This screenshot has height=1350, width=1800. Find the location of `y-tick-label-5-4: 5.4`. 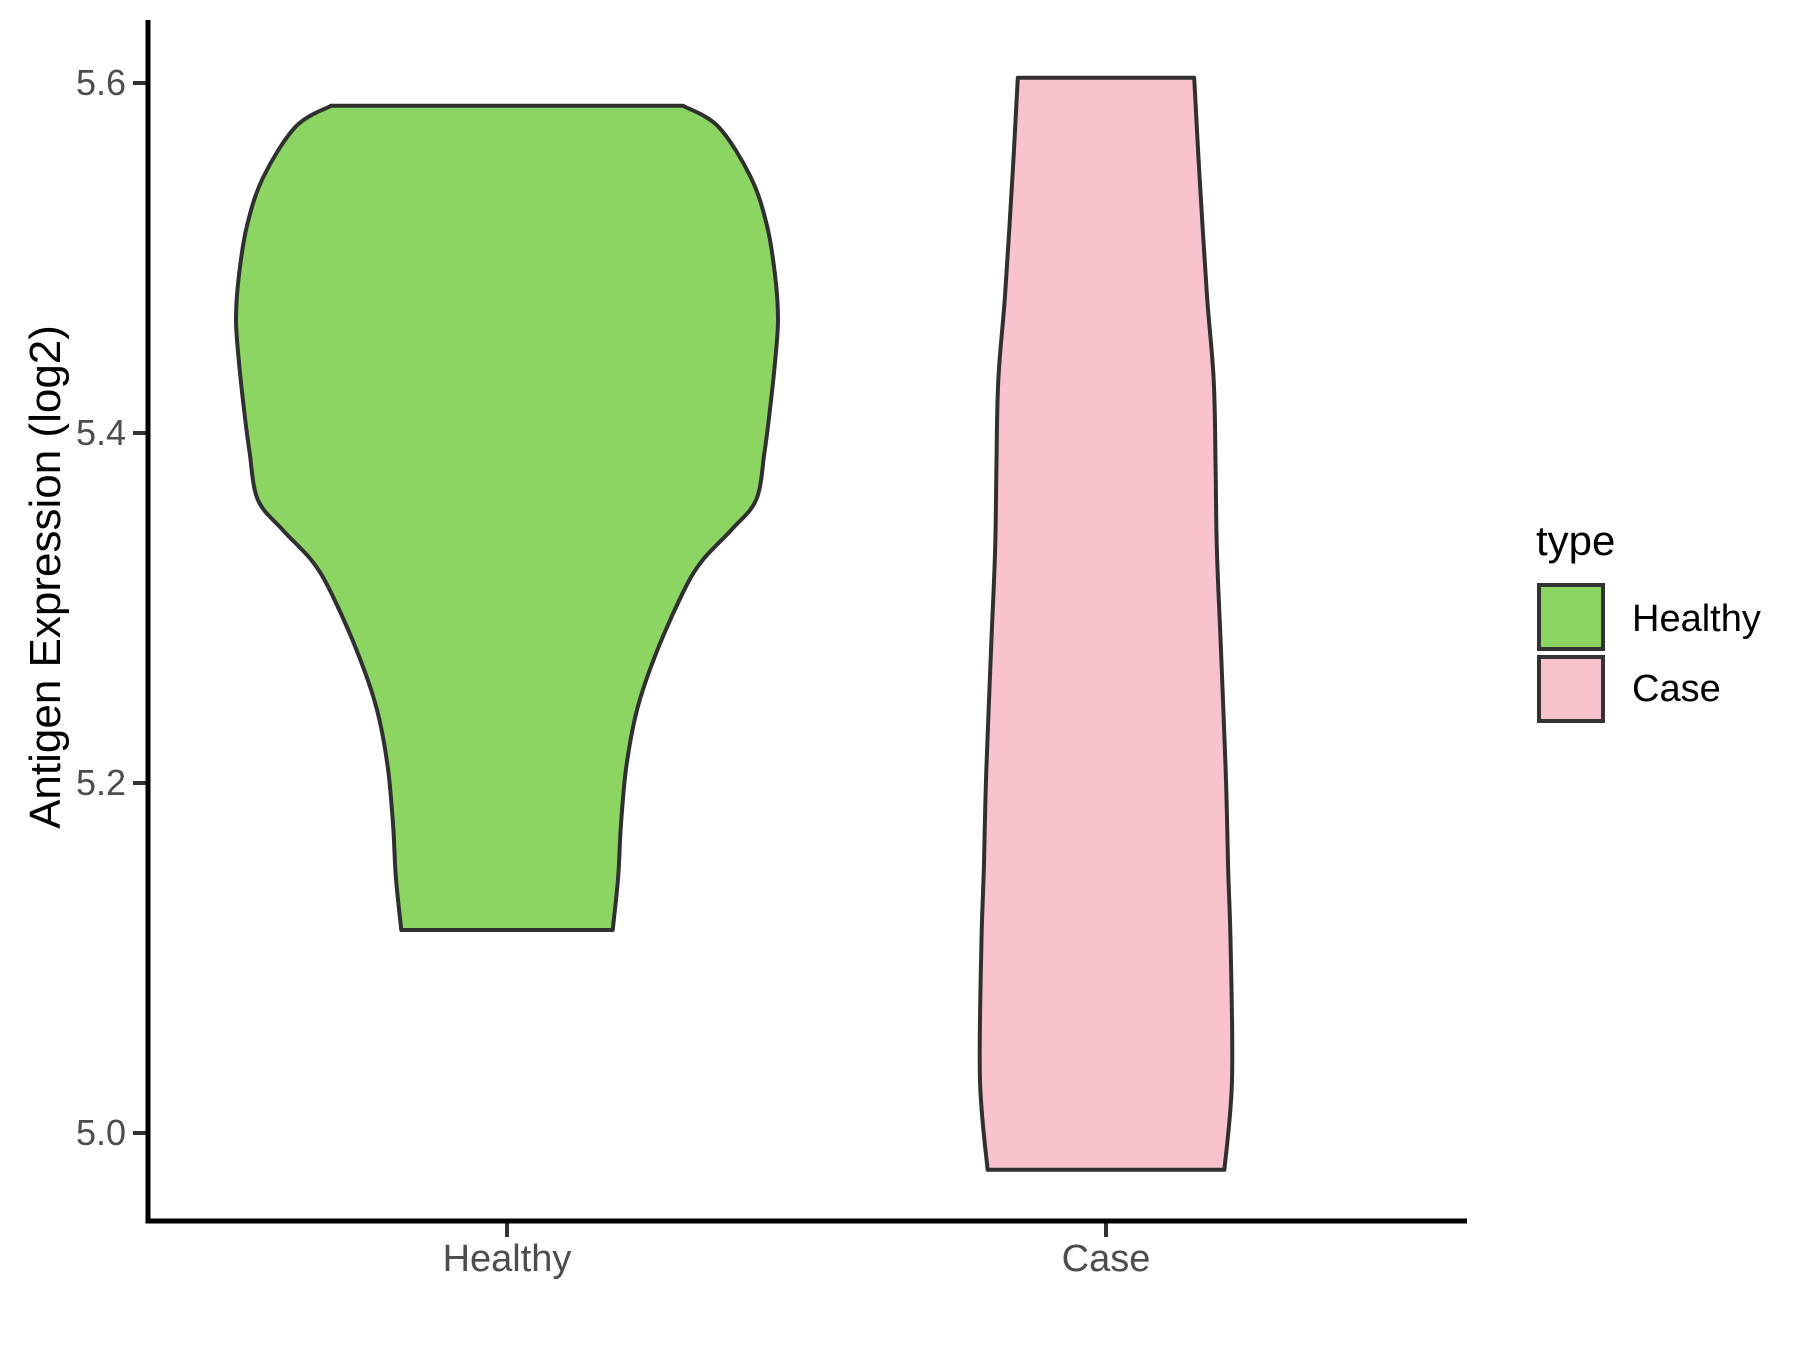

y-tick-label-5-4: 5.4 is located at coordinates (100, 432).